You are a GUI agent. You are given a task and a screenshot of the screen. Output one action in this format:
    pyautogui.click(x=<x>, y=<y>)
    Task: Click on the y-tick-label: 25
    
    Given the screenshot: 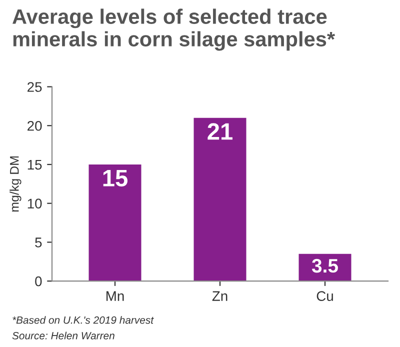 What is the action you would take?
    pyautogui.click(x=35, y=87)
    